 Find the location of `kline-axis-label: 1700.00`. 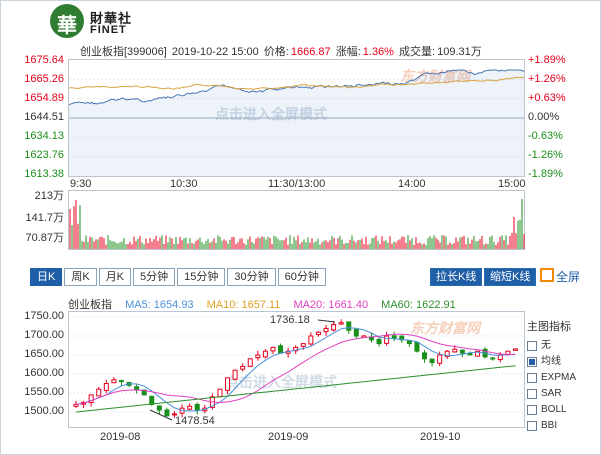

kline-axis-label: 1700.00 is located at coordinates (44, 335).